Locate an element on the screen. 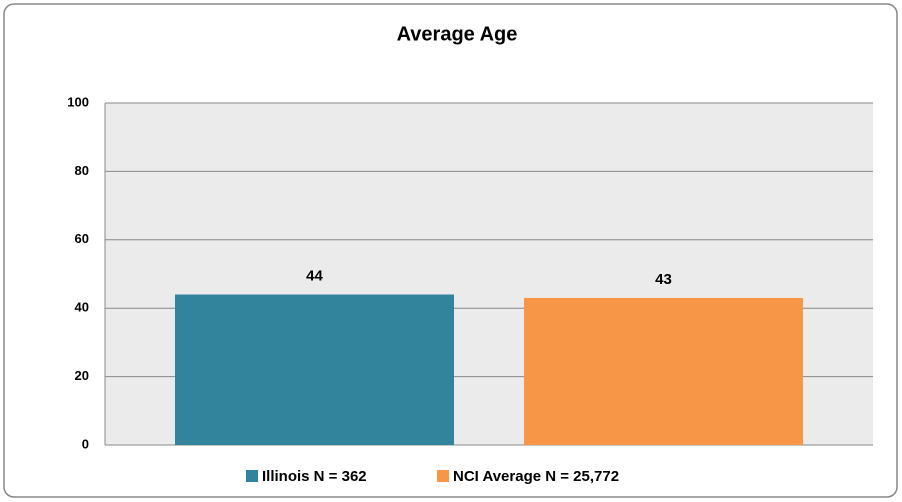 This screenshot has height=502, width=902. y-tick-label: 0 is located at coordinates (85, 443).